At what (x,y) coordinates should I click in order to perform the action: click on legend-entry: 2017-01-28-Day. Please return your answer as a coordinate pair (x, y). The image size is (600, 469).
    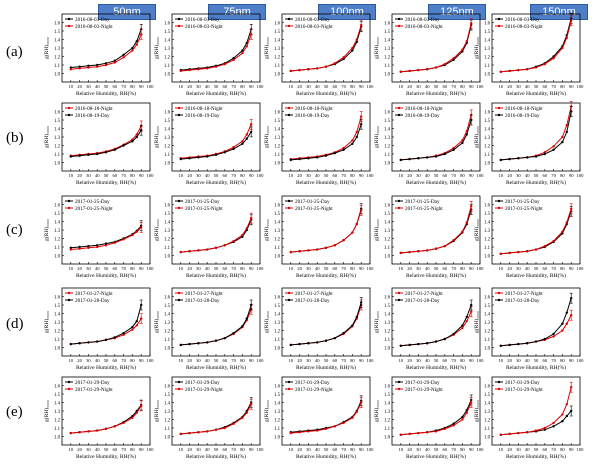
    Looking at the image, I should click on (522, 301).